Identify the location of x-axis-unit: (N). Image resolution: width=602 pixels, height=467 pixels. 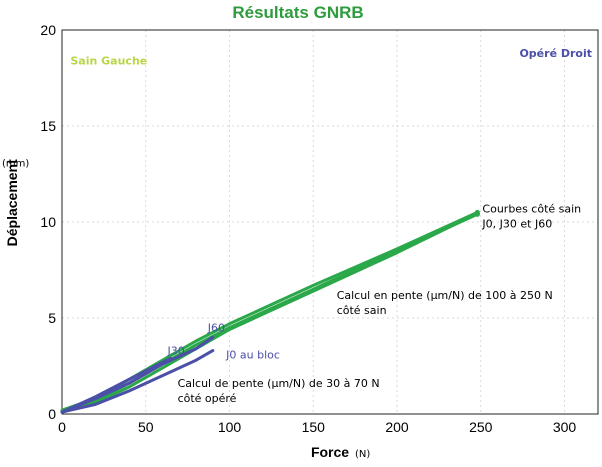
(362, 454).